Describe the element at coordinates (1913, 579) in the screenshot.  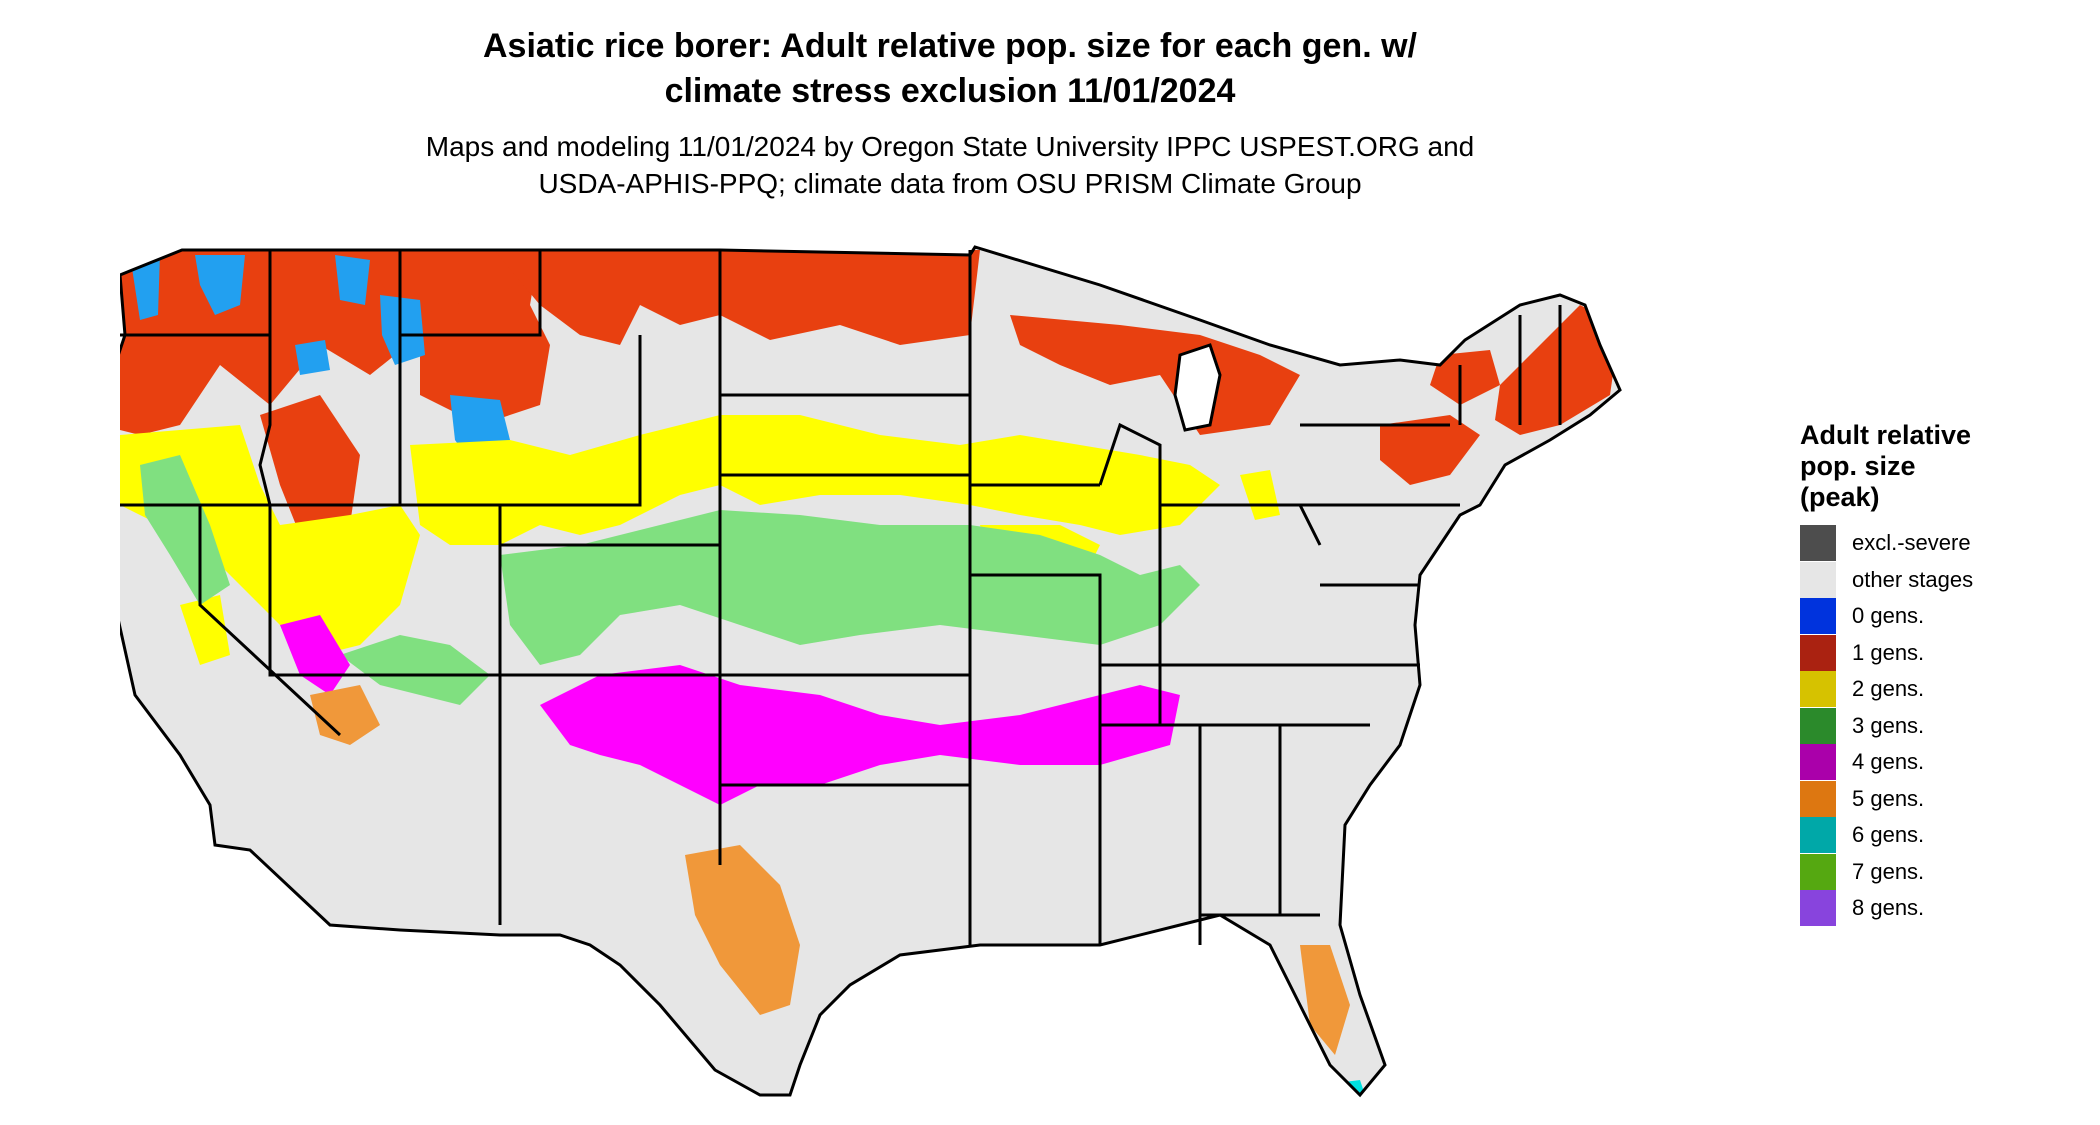
I see `legend-label: other stages` at that location.